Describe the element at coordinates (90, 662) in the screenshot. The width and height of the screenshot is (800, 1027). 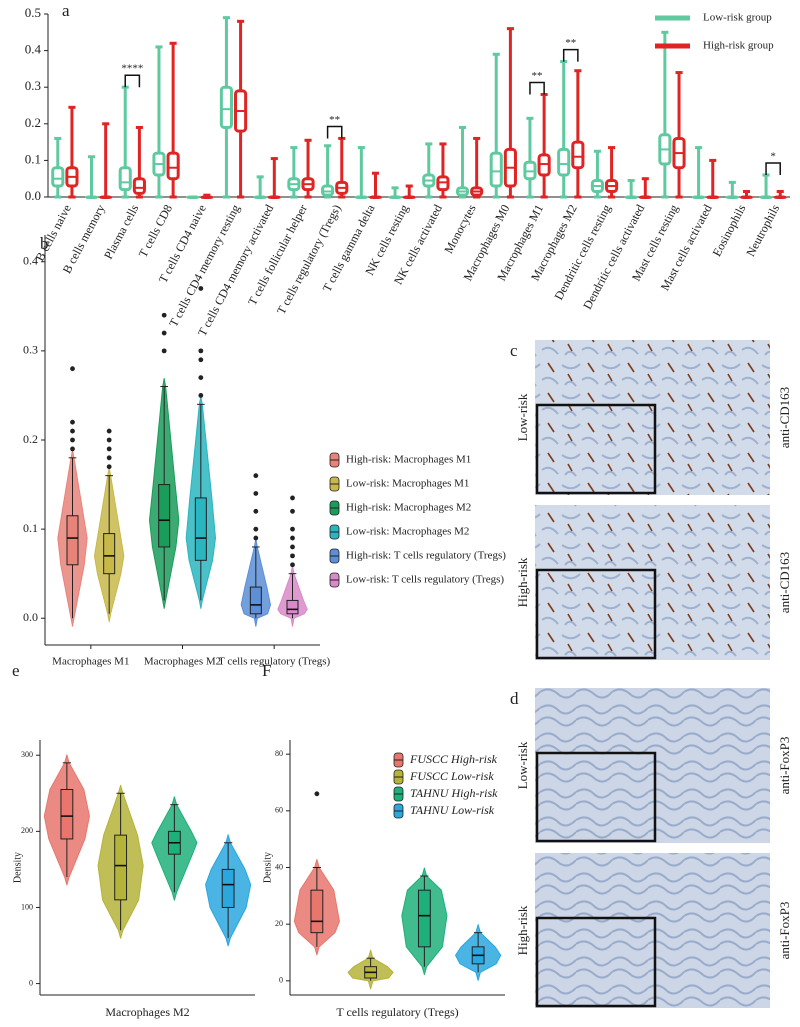
I see `x-tick-label: Macrophages M1` at that location.